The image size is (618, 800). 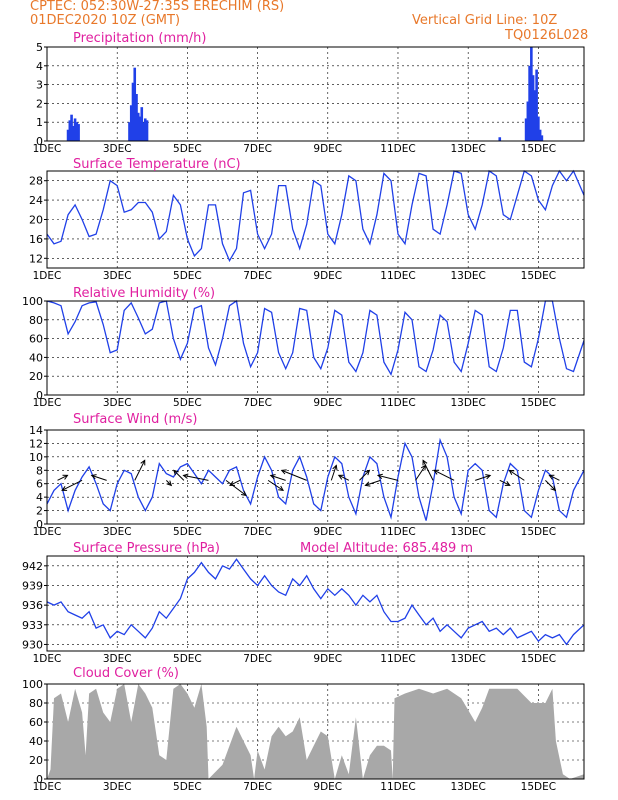 I want to click on temp-ytick-label: 16, so click(x=36, y=239).